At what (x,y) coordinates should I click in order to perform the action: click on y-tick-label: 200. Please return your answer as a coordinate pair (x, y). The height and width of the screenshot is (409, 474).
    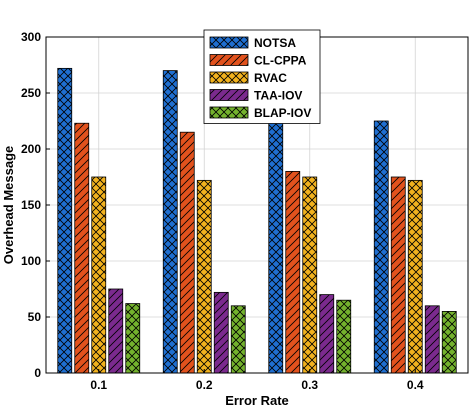
    Looking at the image, I should click on (31, 149).